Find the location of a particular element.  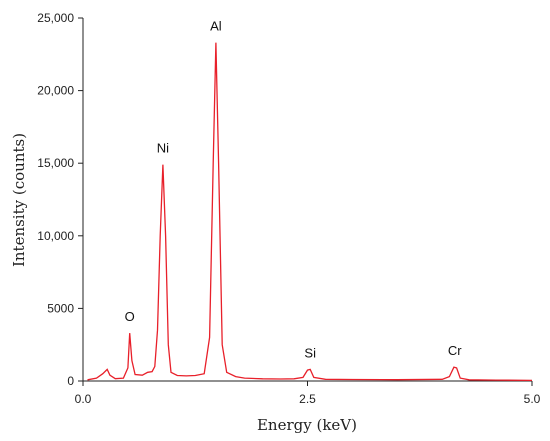

y-axis-ticks: 0 5000 10,000 15,000 20,000 25,000 is located at coordinates (60, 199).